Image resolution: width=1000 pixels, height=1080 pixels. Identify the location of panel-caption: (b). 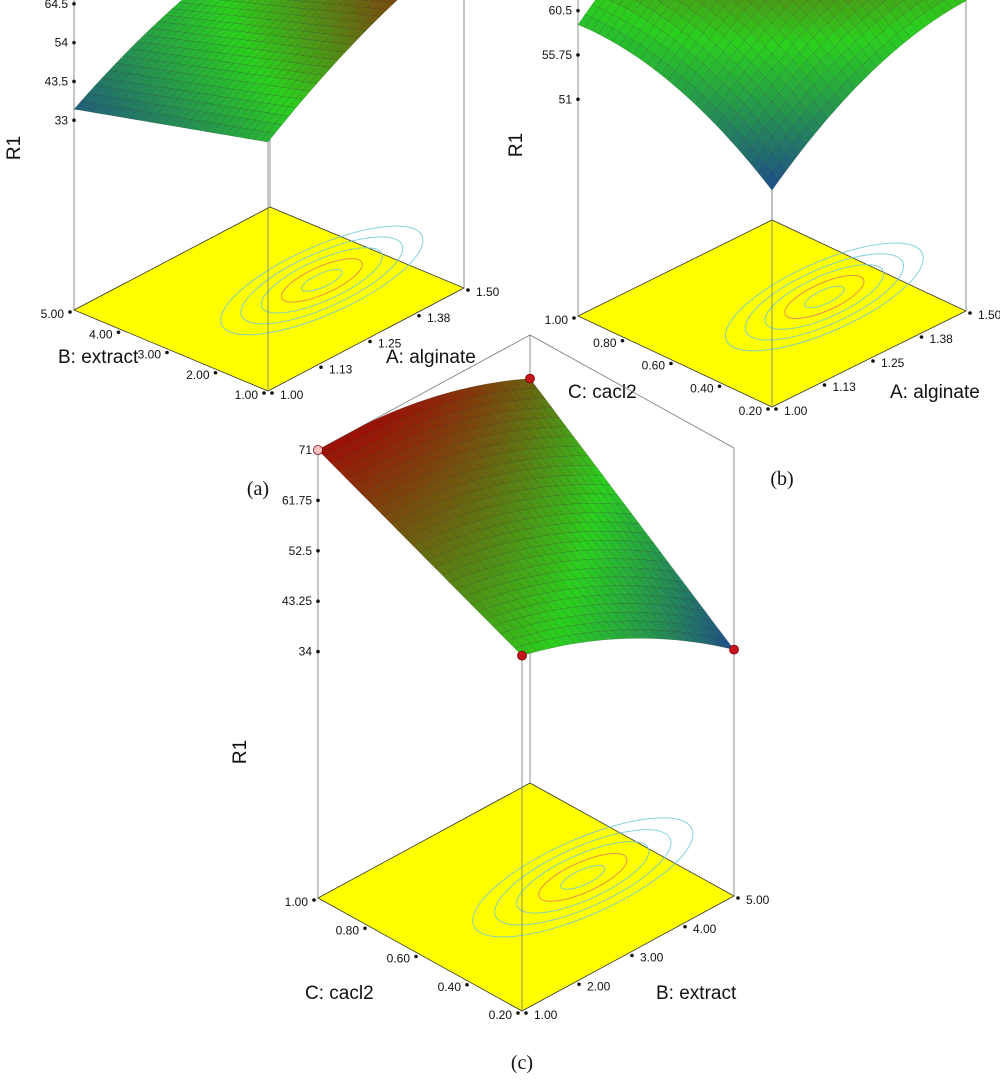
(781, 479).